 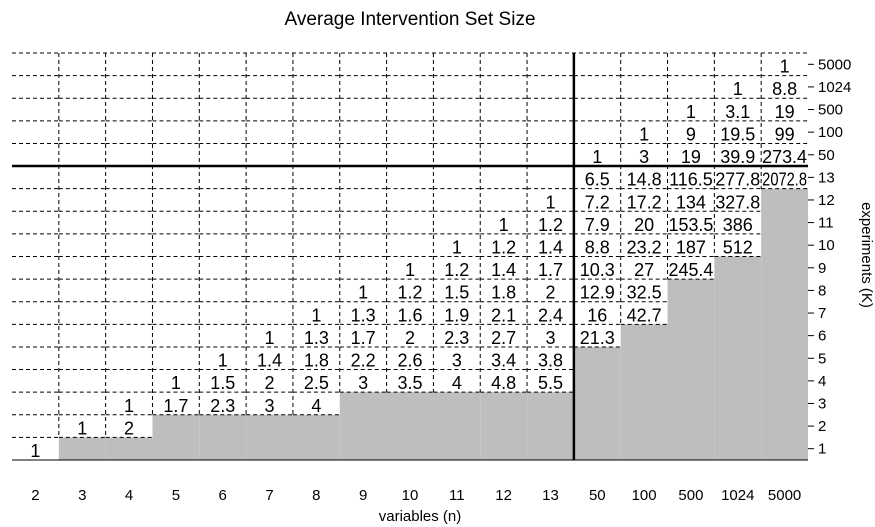 What do you see at coordinates (597, 202) in the screenshot?
I see `cell-value-50-12: 7.2` at bounding box center [597, 202].